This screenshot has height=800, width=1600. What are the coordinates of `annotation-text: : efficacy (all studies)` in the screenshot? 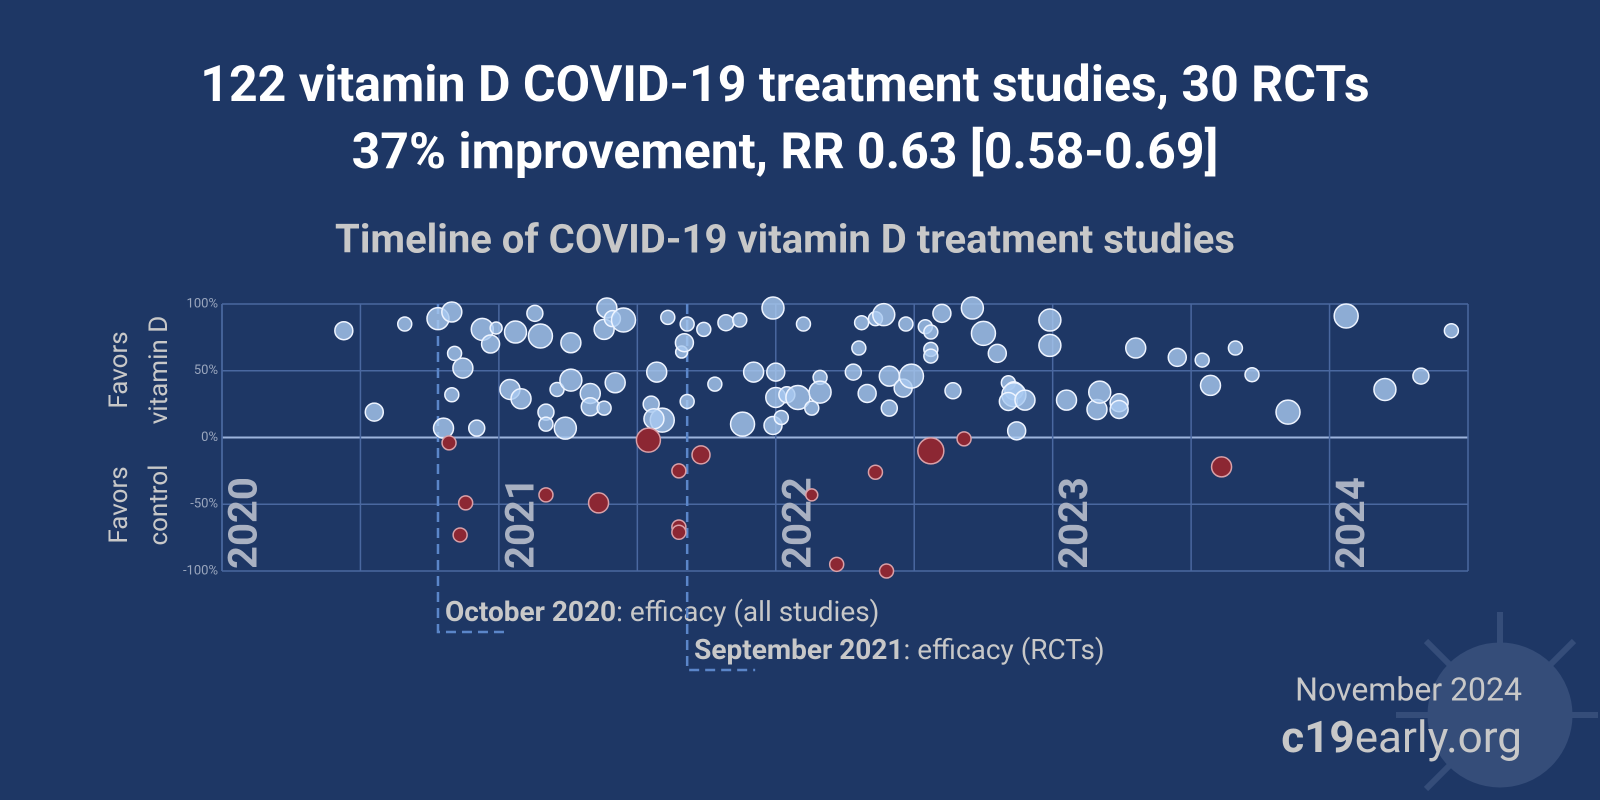 It's located at (747, 611).